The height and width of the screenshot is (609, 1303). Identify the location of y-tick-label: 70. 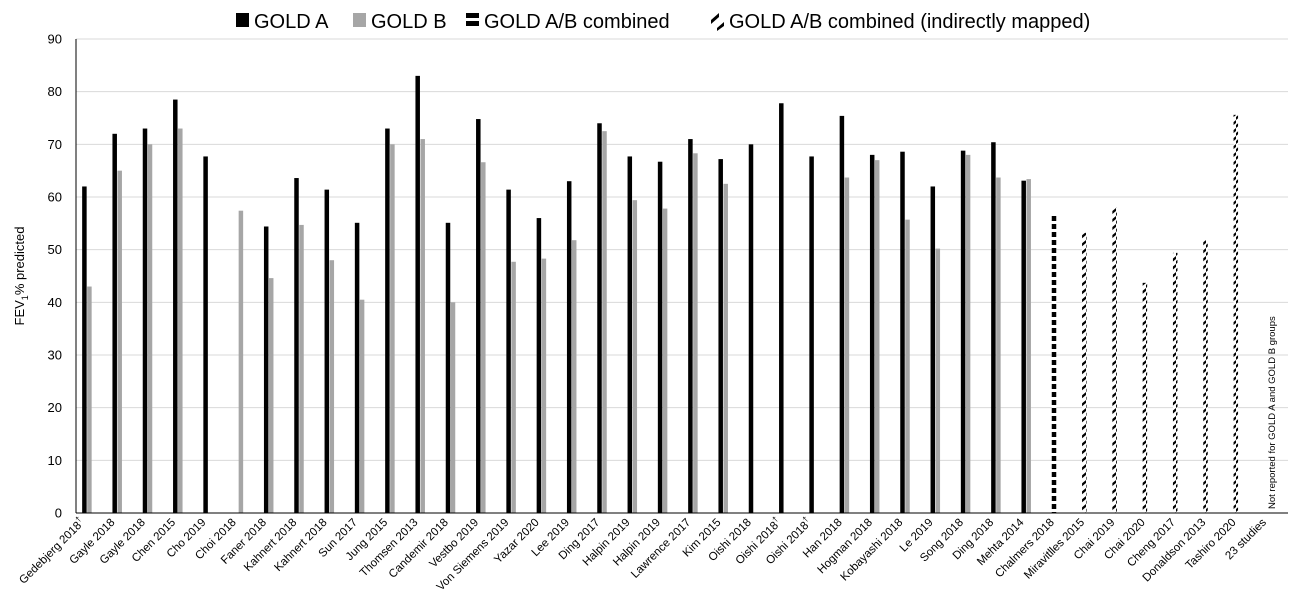
(55, 144).